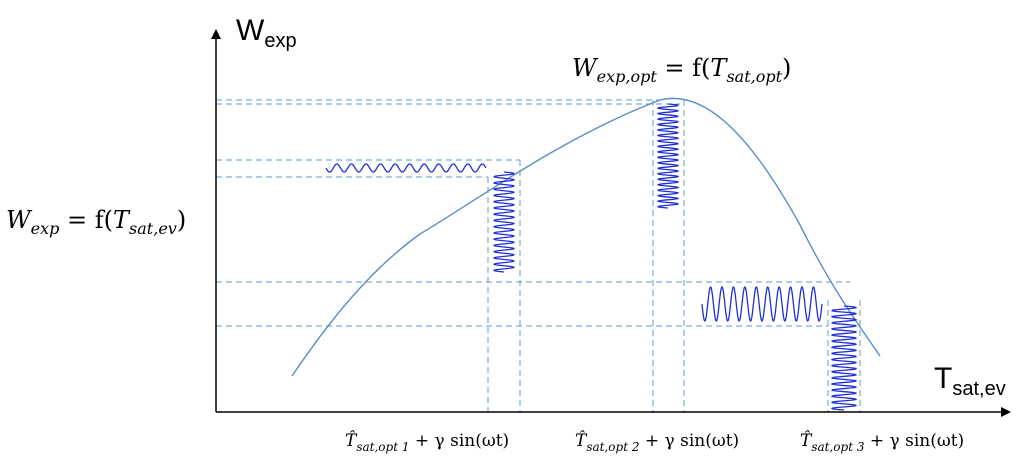 Image resolution: width=1024 pixels, height=465 pixels. I want to click on bottom-label-3: T̂sat,opt 3 + γ sin(ωt), so click(882, 442).